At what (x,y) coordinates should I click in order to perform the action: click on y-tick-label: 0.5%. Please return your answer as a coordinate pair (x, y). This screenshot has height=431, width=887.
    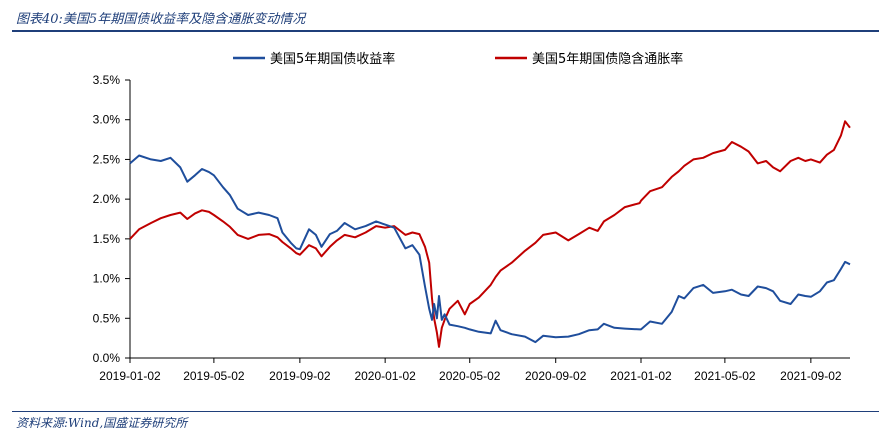
    Looking at the image, I should click on (107, 318).